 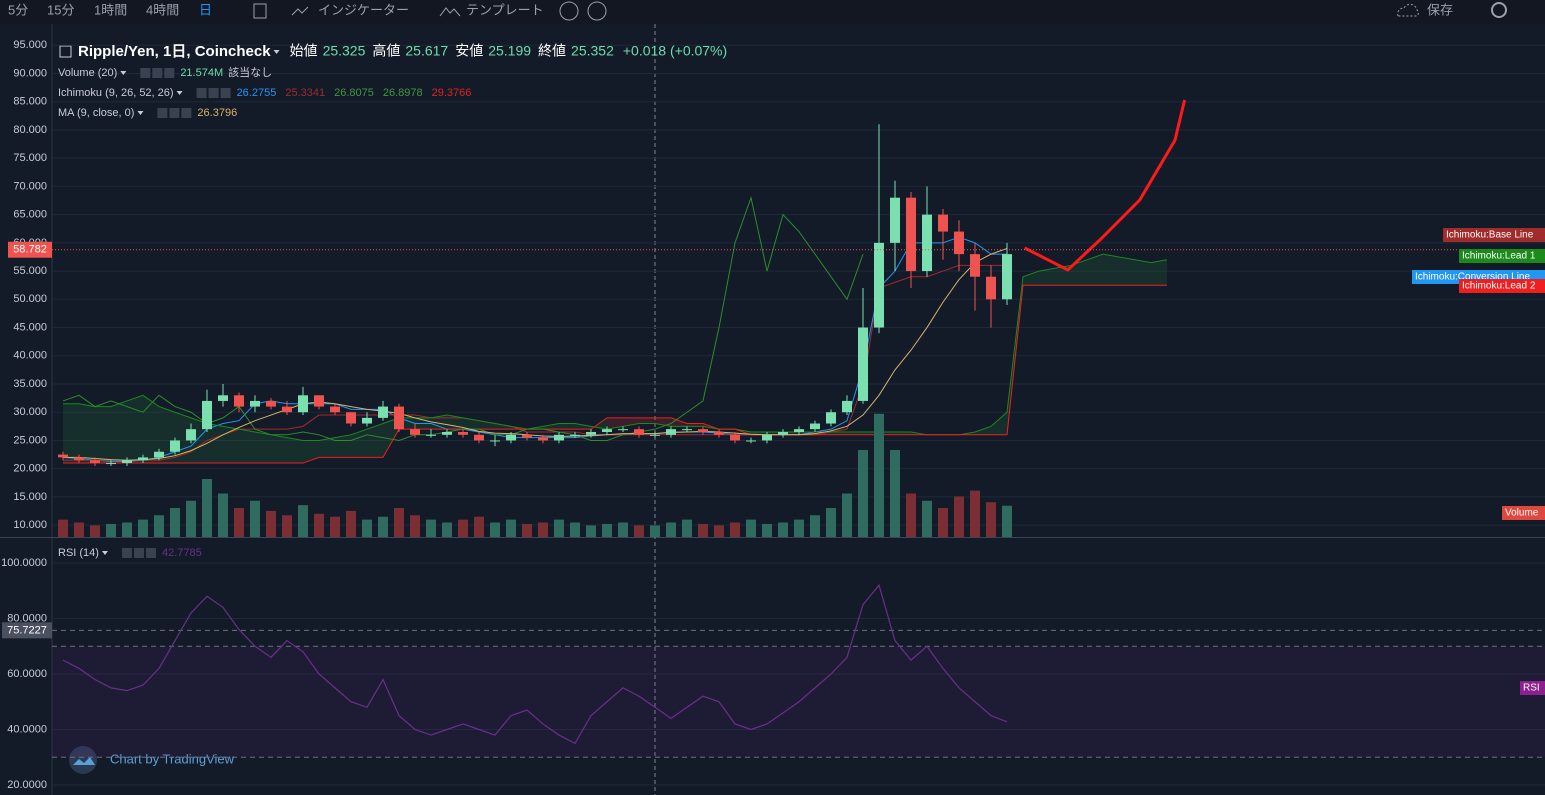 I want to click on cloud-icon, so click(x=1408, y=10).